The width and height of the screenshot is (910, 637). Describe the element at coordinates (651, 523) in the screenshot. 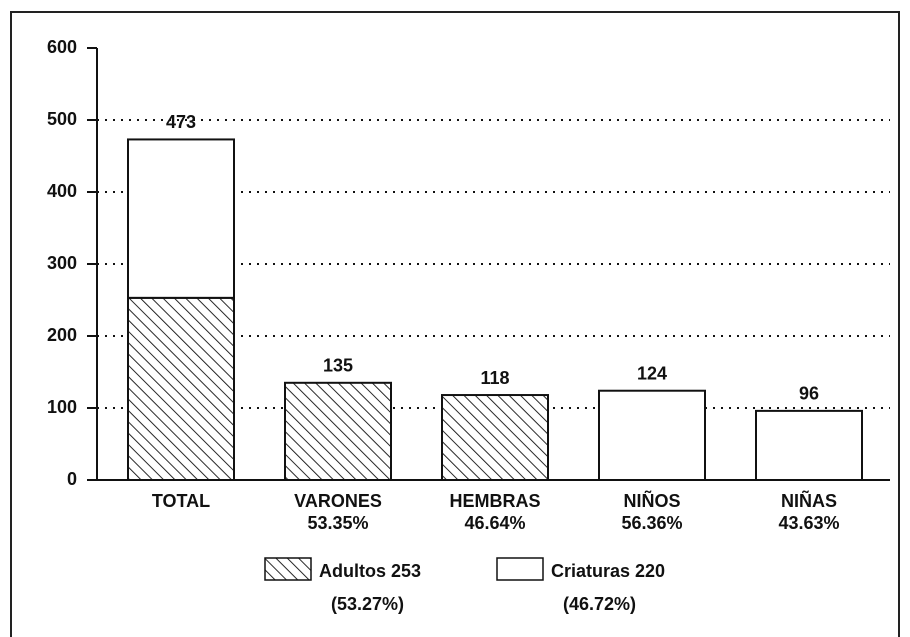

I see `x-tick-sublabel: 56.36%` at that location.